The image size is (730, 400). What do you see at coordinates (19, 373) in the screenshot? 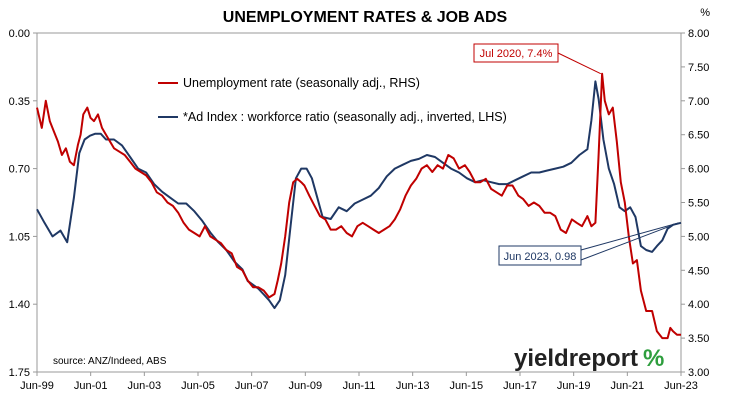
I see `left-tick-label: 1.75` at bounding box center [19, 373].